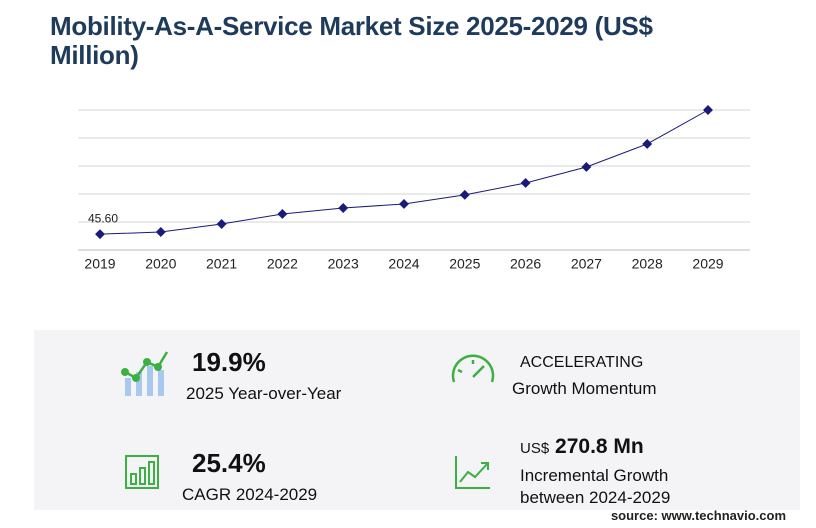 The width and height of the screenshot is (816, 528). What do you see at coordinates (229, 362) in the screenshot?
I see `yoy-value: 19.9%` at bounding box center [229, 362].